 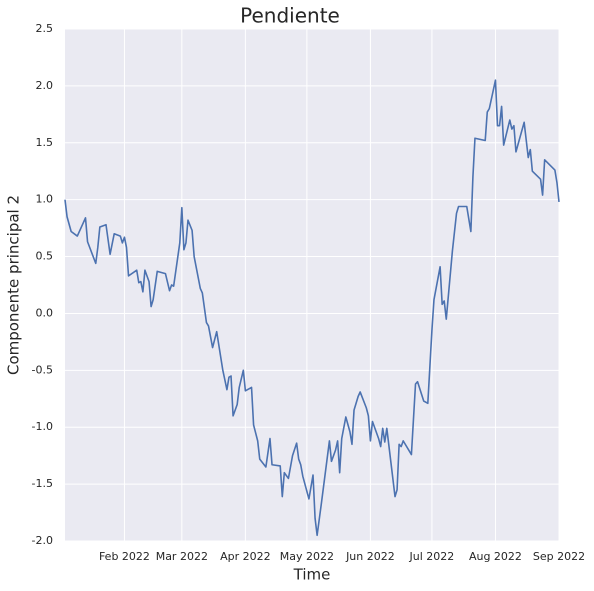 What do you see at coordinates (45, 28) in the screenshot?
I see `y-tick-label: 2.5` at bounding box center [45, 28].